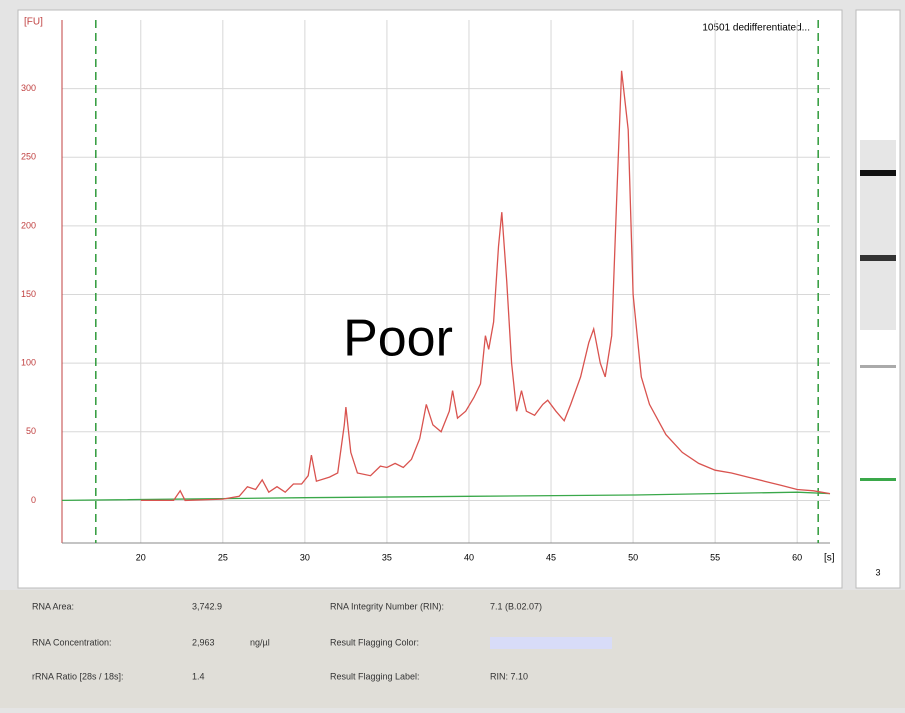 The height and width of the screenshot is (713, 905). I want to click on lane-label: 3, so click(877, 572).